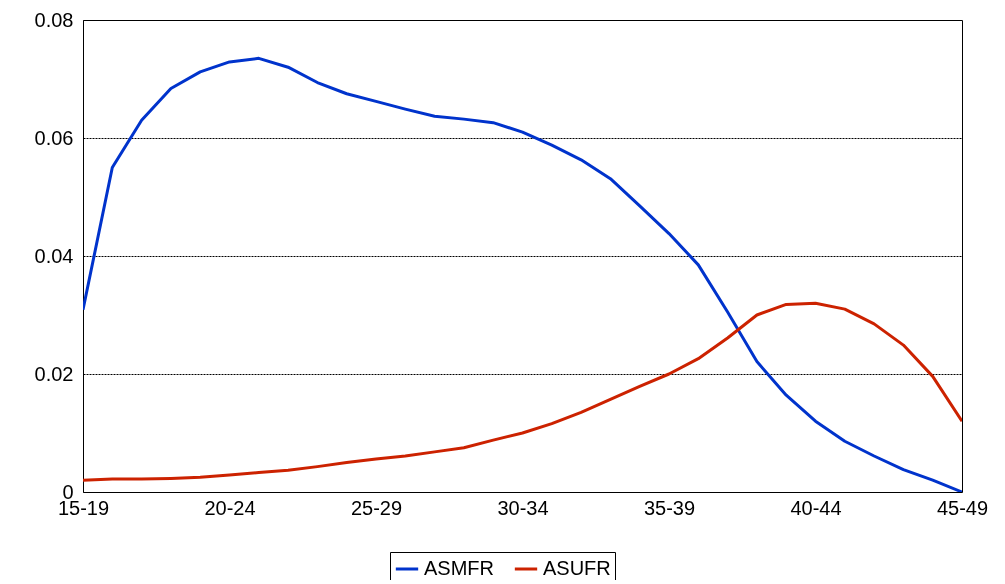  What do you see at coordinates (669, 507) in the screenshot?
I see `x-tick-label: 35-39` at bounding box center [669, 507].